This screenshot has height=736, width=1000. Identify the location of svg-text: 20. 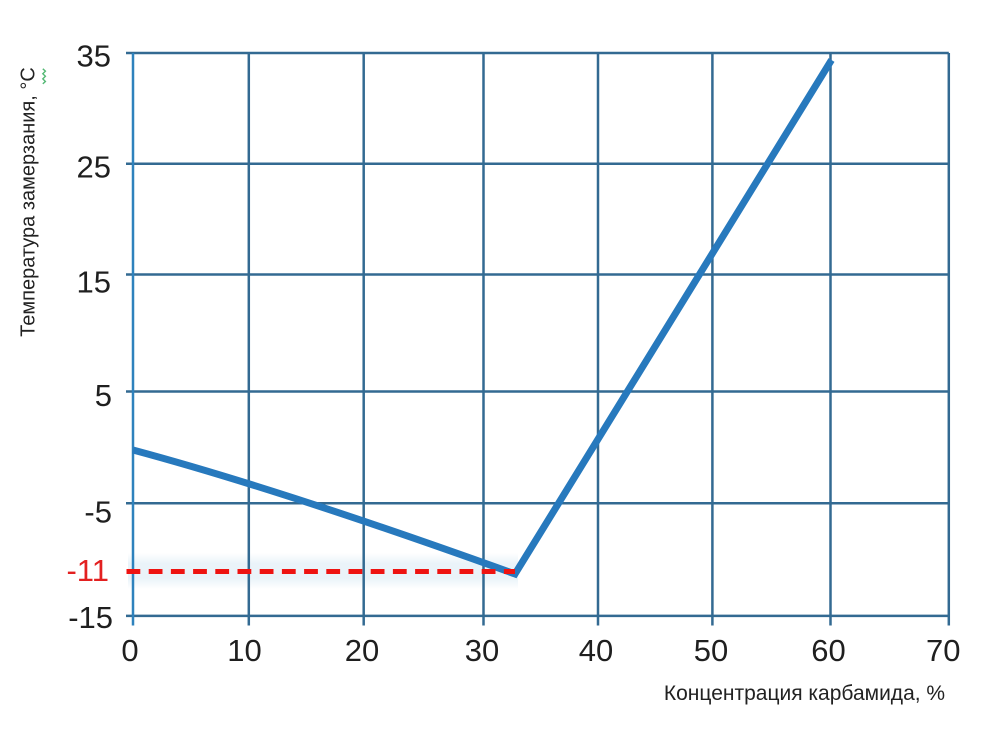
(362, 650).